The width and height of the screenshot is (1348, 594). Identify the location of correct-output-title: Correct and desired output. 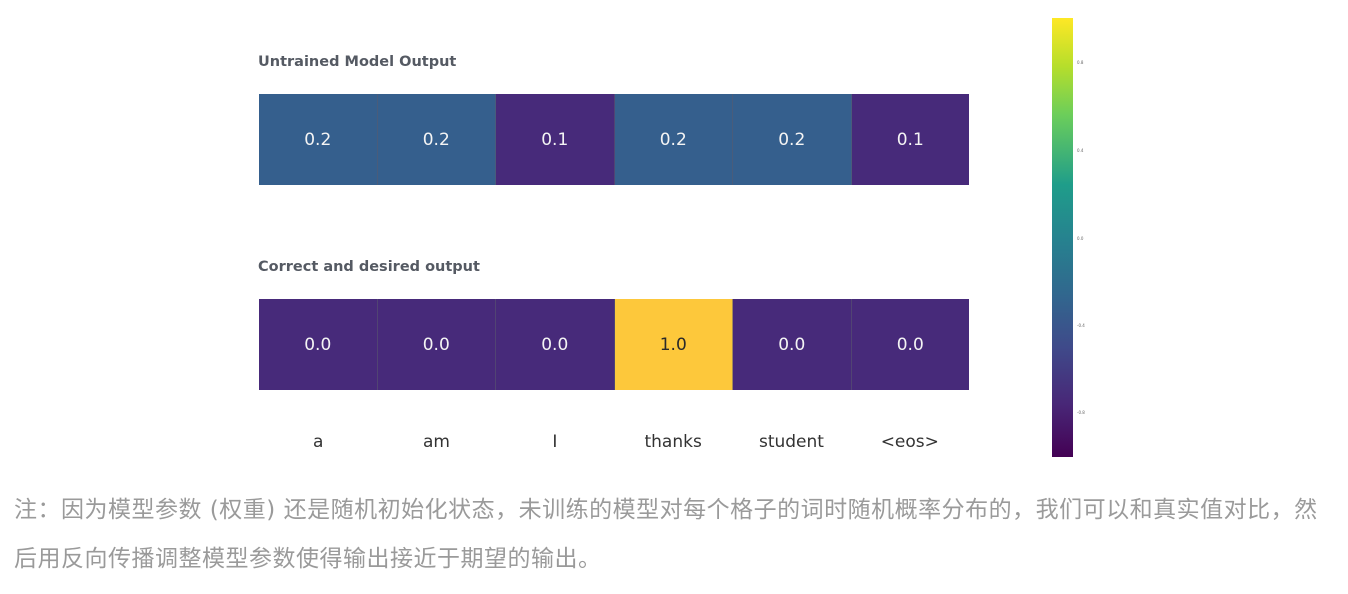
(369, 267).